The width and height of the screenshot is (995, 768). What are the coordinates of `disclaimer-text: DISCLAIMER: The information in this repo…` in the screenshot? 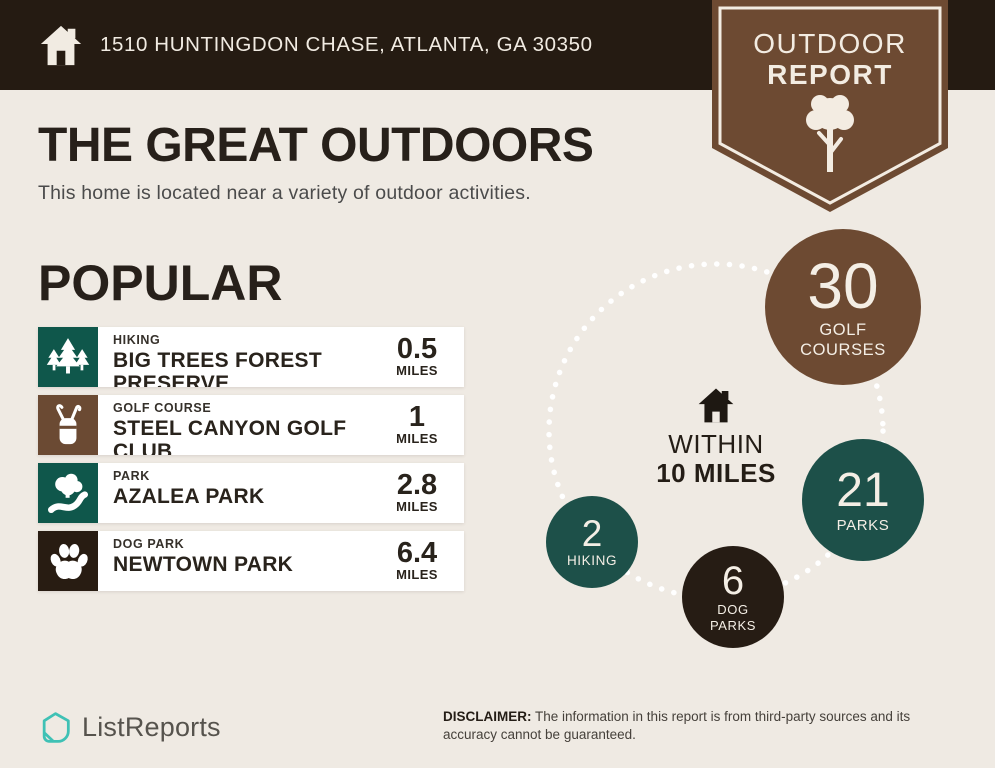 It's located at (700, 725).